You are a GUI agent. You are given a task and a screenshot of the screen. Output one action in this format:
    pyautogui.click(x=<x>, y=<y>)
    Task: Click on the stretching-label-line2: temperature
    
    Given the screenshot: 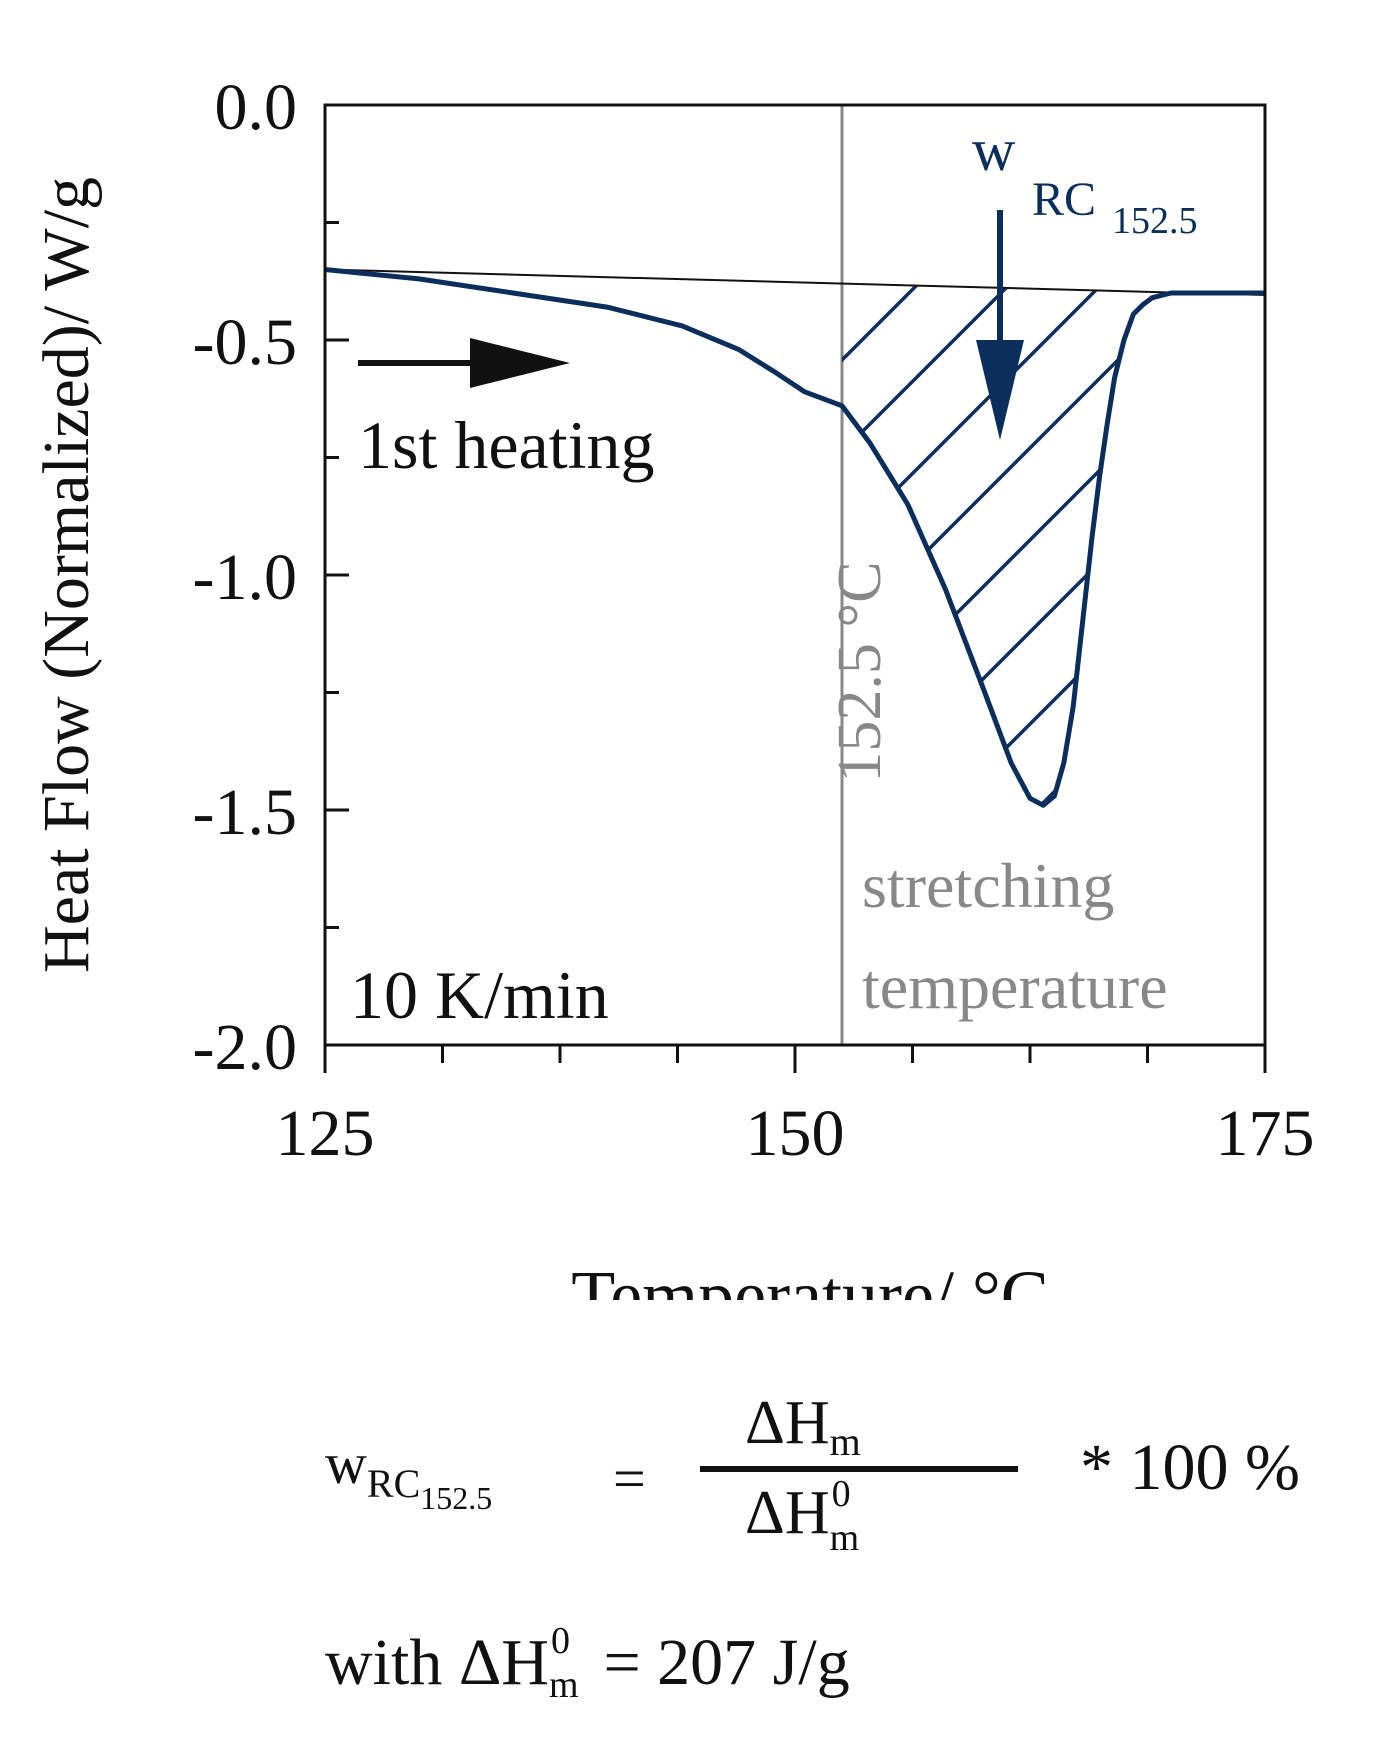 What is the action you would take?
    pyautogui.click(x=1015, y=986)
    